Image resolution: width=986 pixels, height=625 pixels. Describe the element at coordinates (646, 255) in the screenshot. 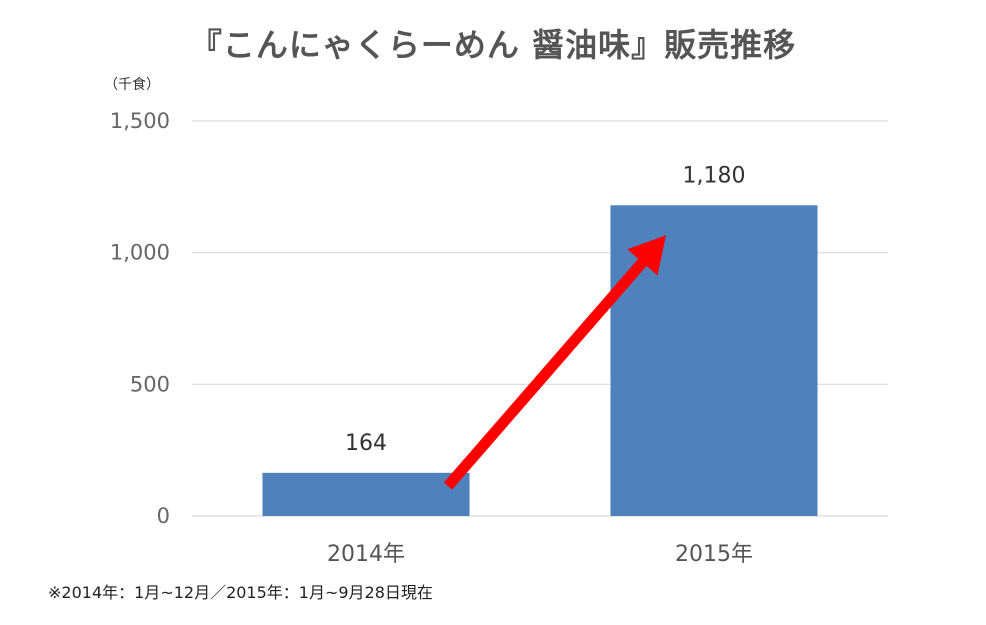

I see `trend-arrow-head` at that location.